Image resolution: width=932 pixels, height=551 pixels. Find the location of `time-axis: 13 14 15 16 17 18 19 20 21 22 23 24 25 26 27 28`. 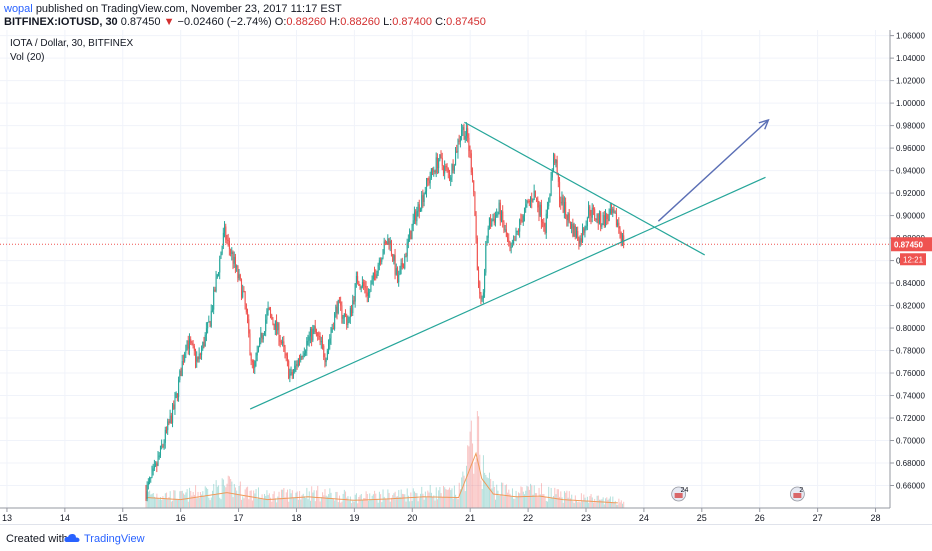

time-axis: 13 14 15 16 17 18 19 20 21 22 23 24 25 26 27 28 is located at coordinates (445, 515).